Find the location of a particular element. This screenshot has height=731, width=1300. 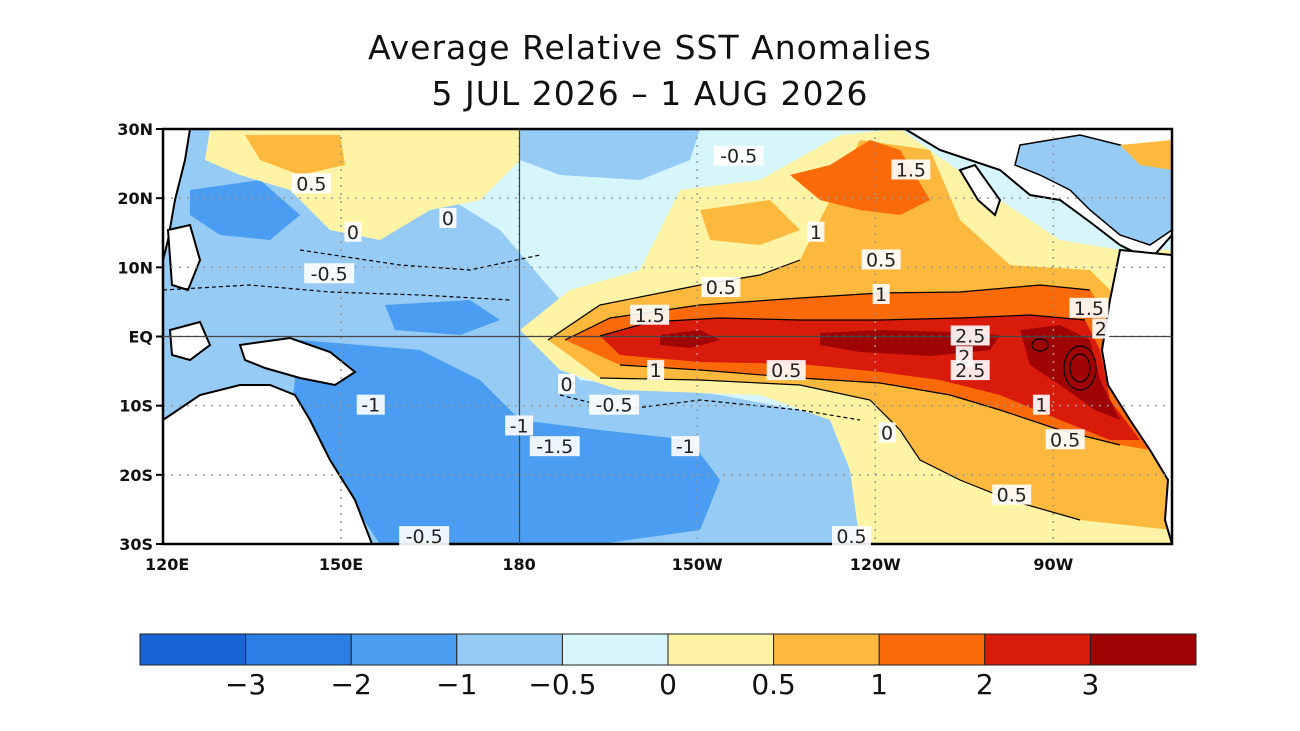

chart-subtitle: 5 JUL 2026 – 1 AUG 2026 is located at coordinates (650, 93).